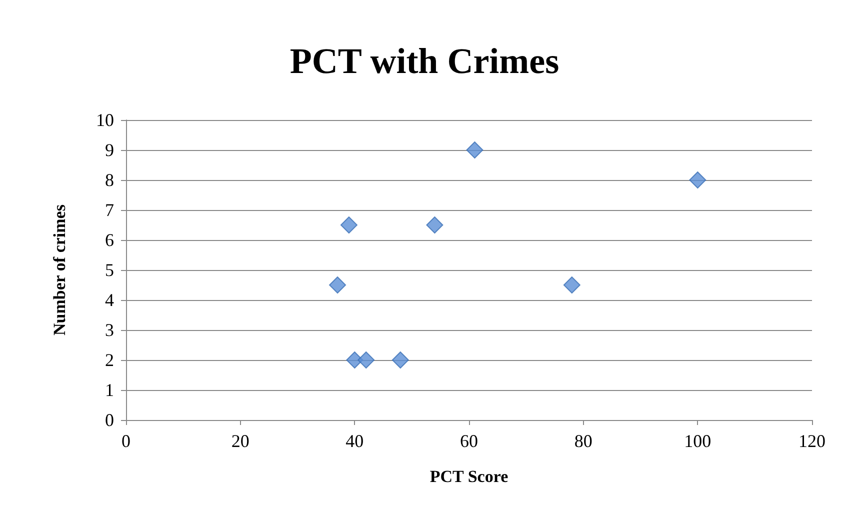  What do you see at coordinates (109, 300) in the screenshot?
I see `y-tick-label: 4` at bounding box center [109, 300].